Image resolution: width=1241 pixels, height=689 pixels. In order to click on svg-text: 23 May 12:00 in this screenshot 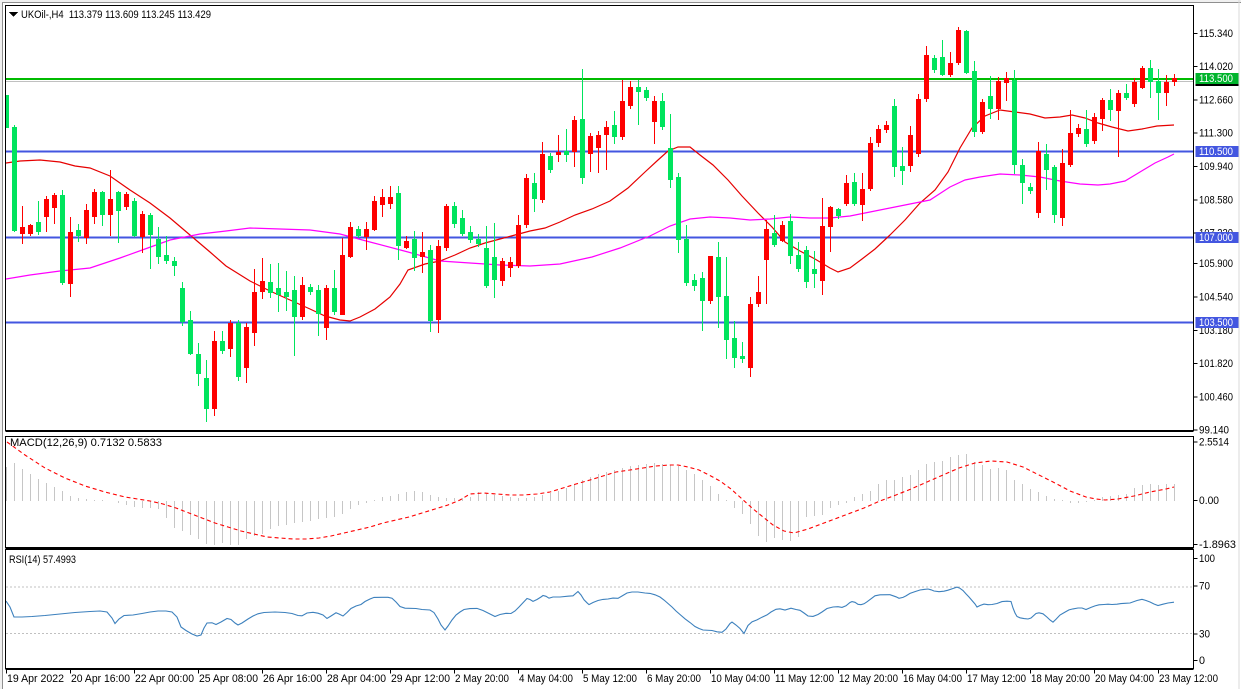, I will do `click(1188, 679)`.